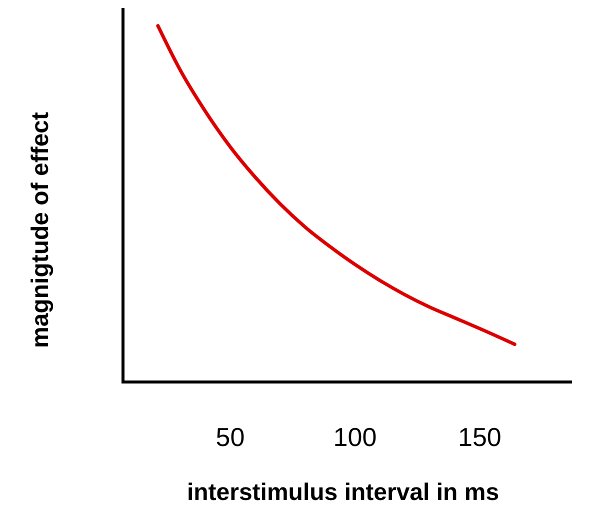 The width and height of the screenshot is (613, 506). I want to click on x-tick-label: 150, so click(480, 437).